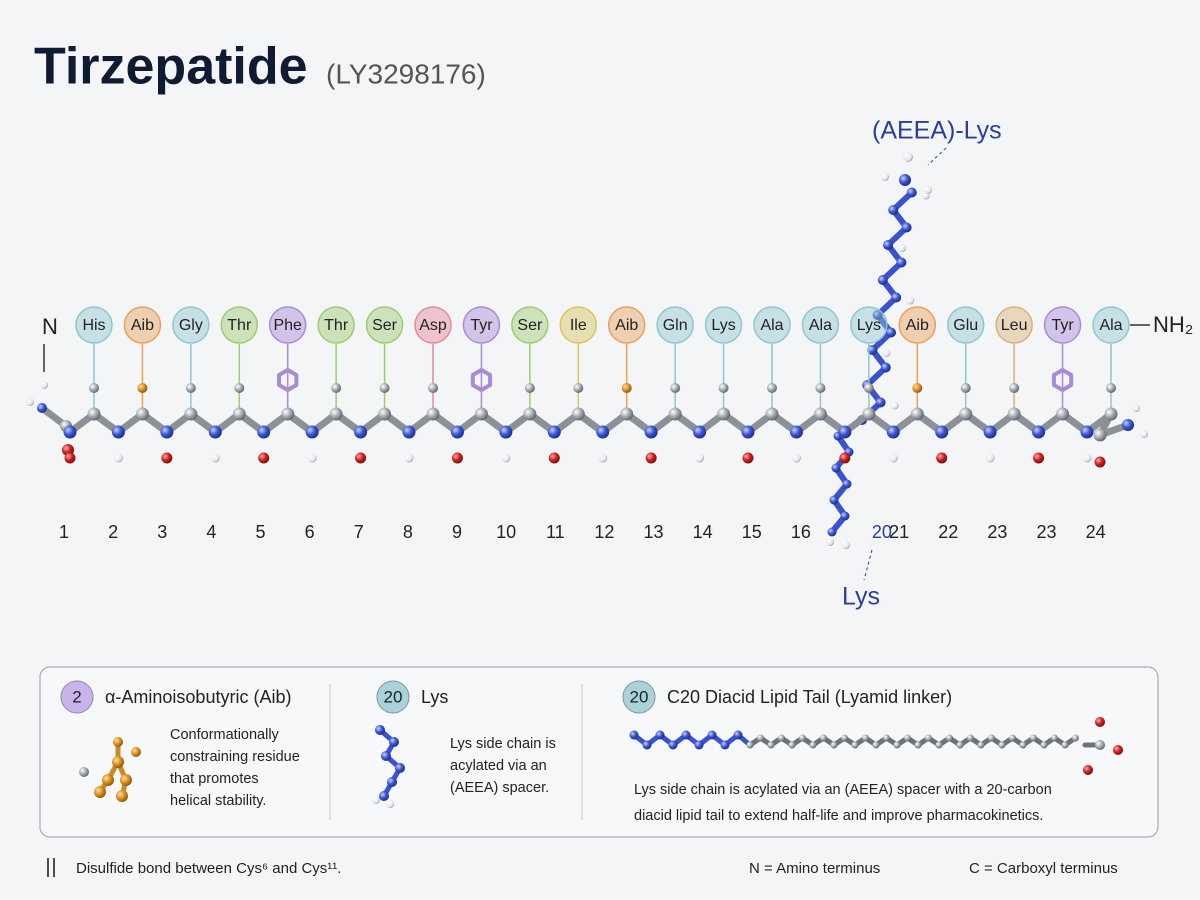 The width and height of the screenshot is (1200, 900). What do you see at coordinates (288, 380) in the screenshot?
I see `ring` at bounding box center [288, 380].